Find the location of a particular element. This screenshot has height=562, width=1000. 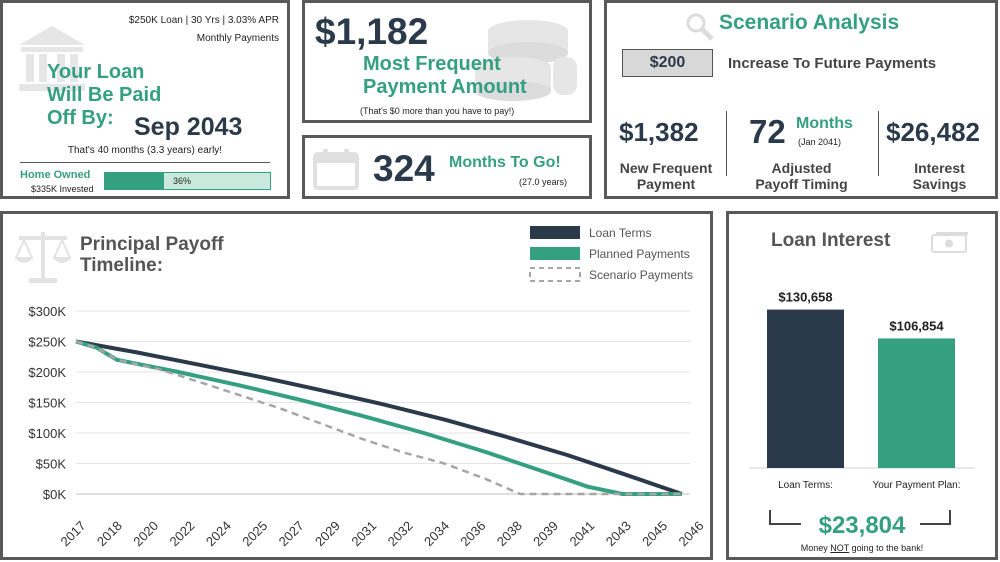

months-to-go-value: 324 is located at coordinates (404, 168).